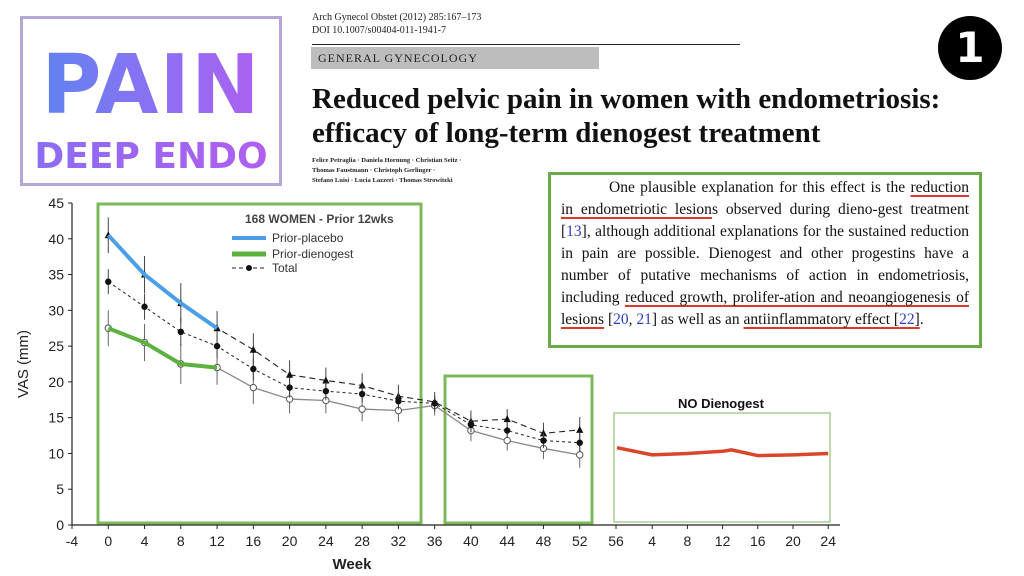 This screenshot has width=1024, height=576. What do you see at coordinates (362, 541) in the screenshot?
I see `x-tick-label: 28` at bounding box center [362, 541].